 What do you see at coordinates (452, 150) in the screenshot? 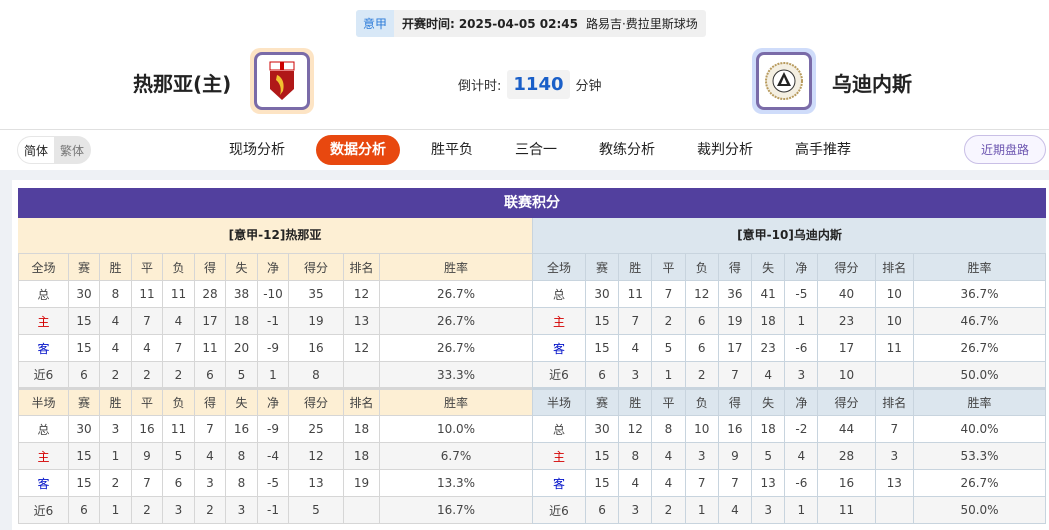
I see `tab-2: 胜平负` at bounding box center [452, 150].